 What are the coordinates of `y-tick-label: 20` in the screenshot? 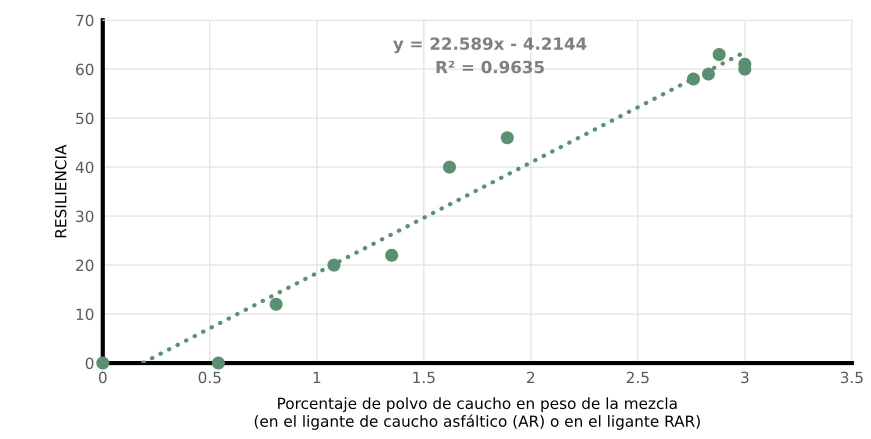 It's located at (85, 266).